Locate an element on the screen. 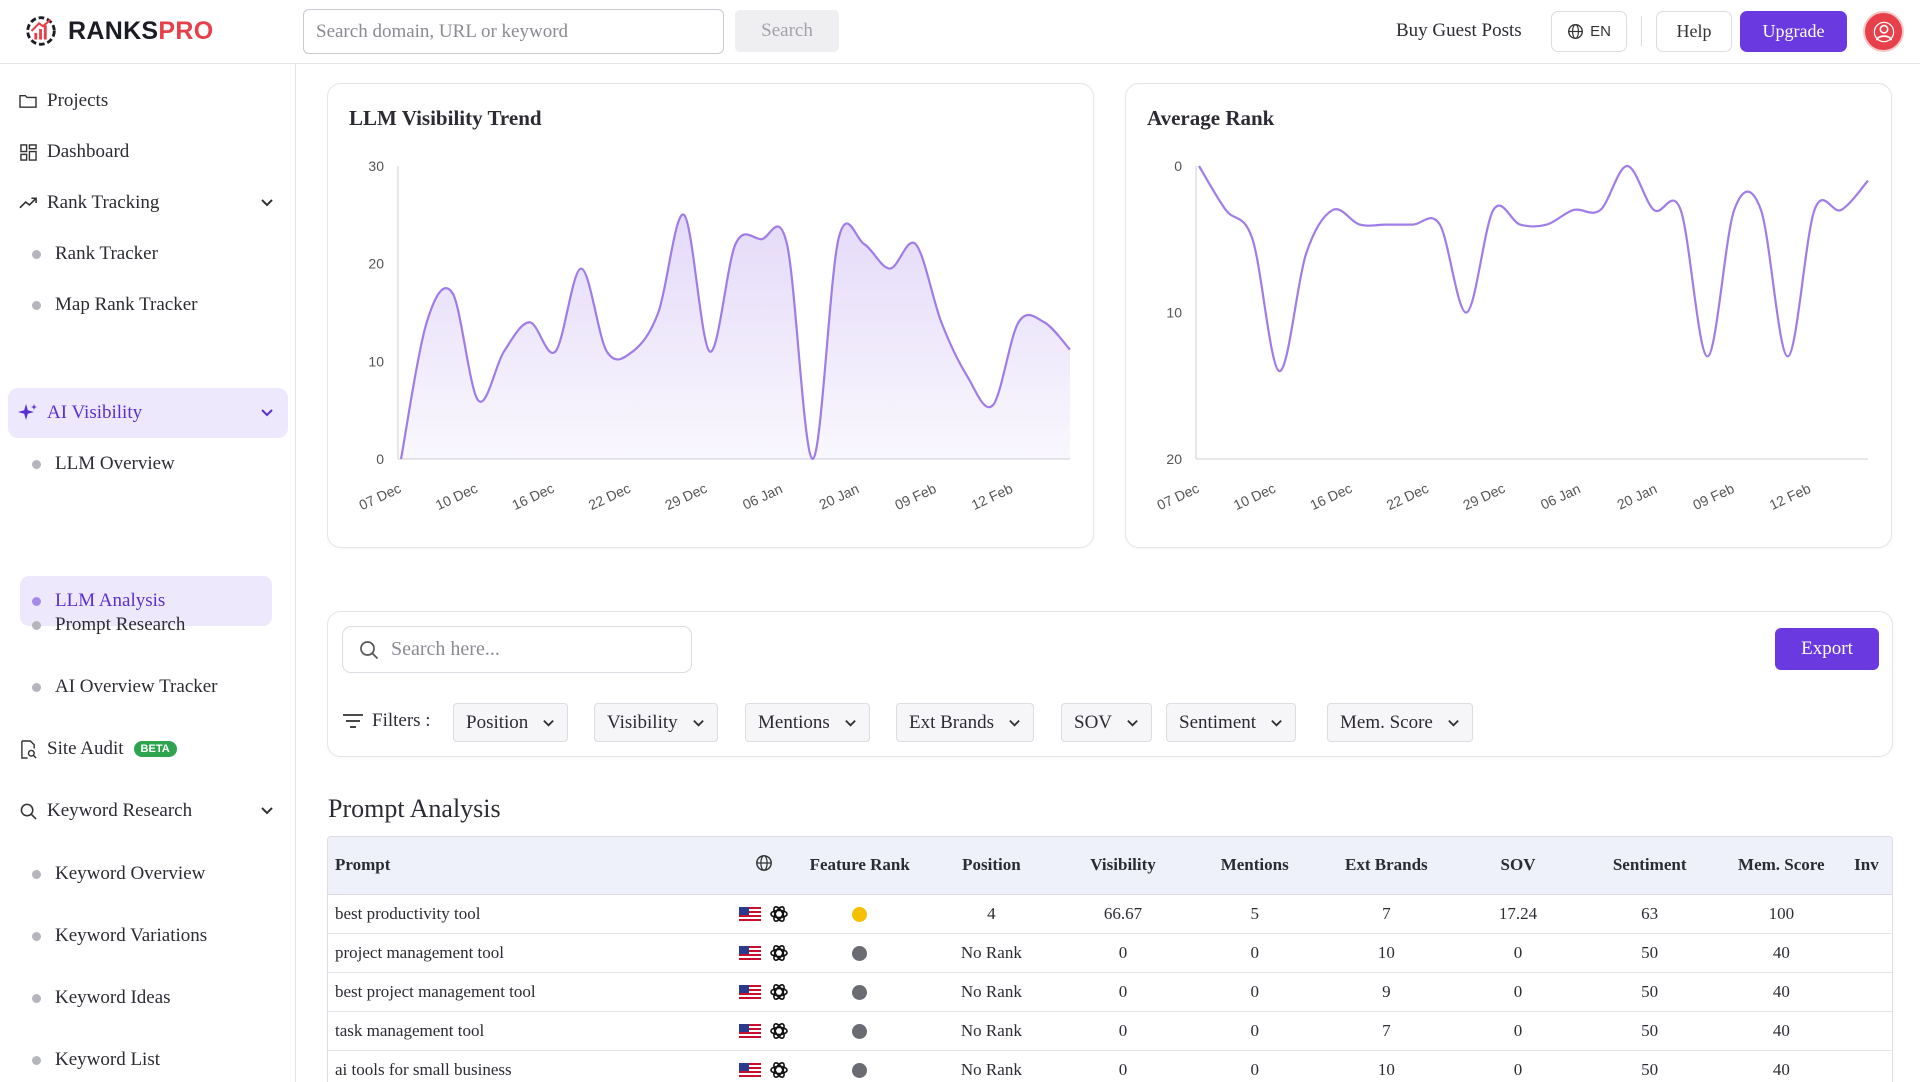 Image resolution: width=1920 pixels, height=1082 pixels. cell-visibility: 0 is located at coordinates (1123, 1031).